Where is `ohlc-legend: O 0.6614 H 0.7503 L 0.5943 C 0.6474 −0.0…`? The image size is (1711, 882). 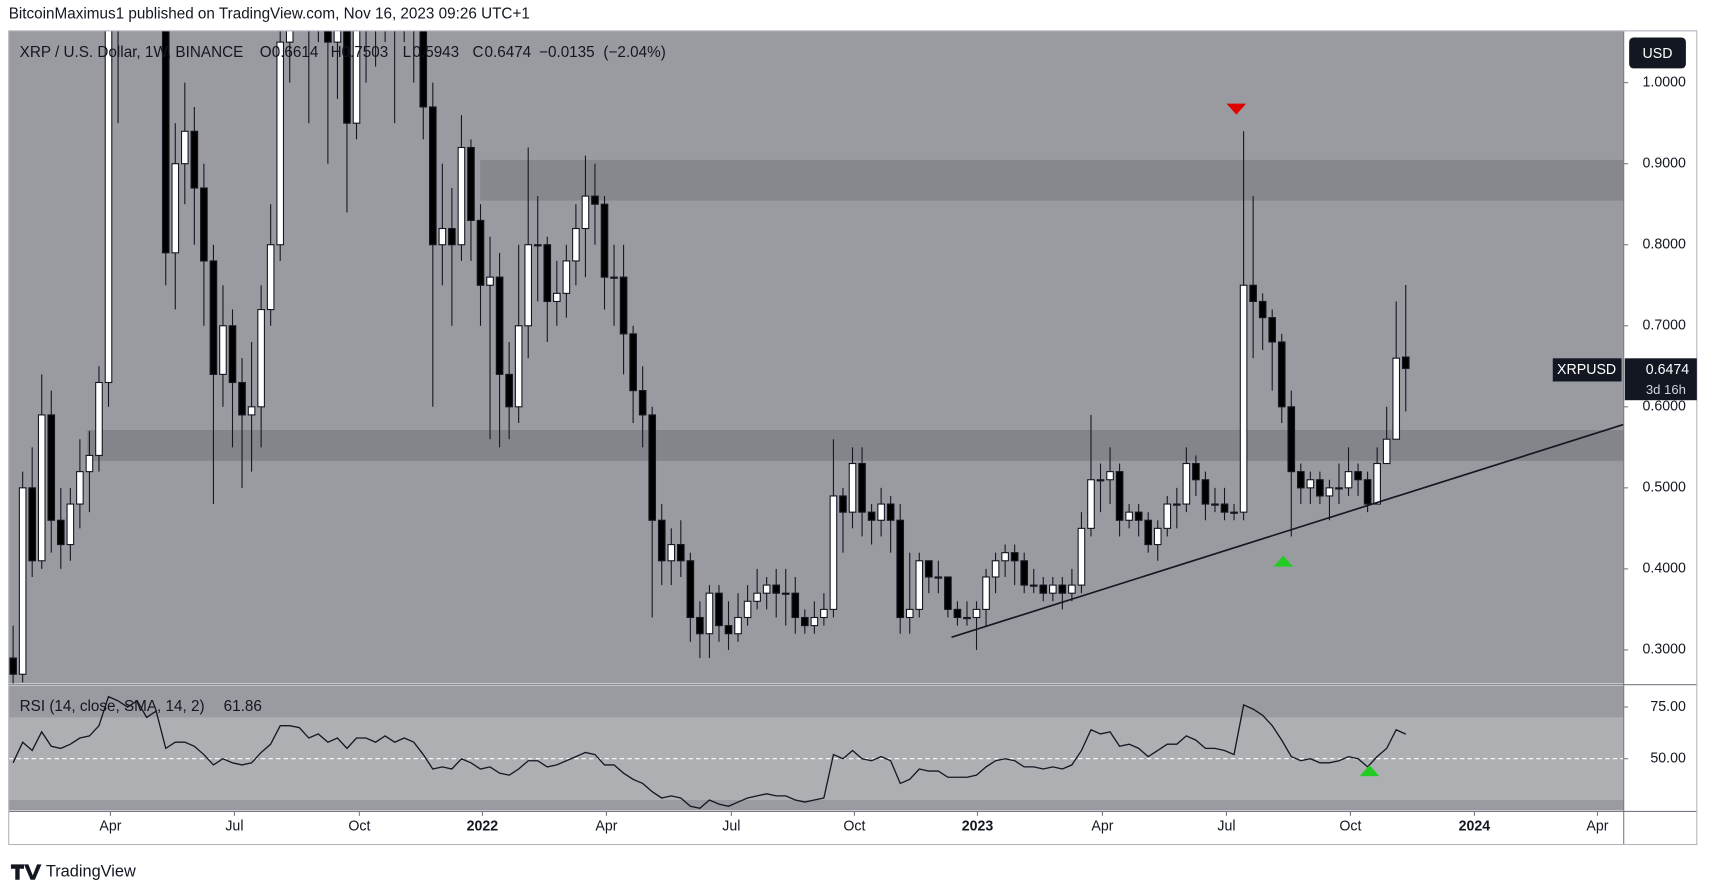 ohlc-legend: O 0.6614 H 0.7503 L 0.5943 C 0.6474 −0.0… is located at coordinates (463, 52).